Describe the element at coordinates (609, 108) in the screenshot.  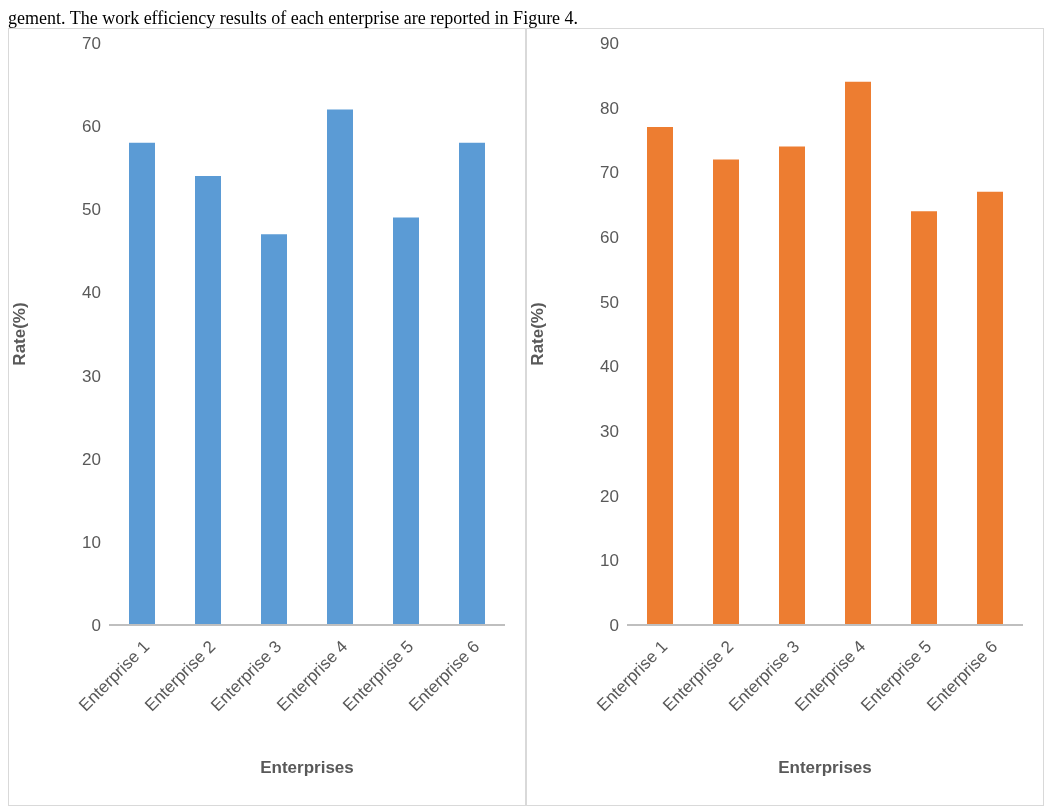
I see `y-tick-label: 80` at that location.